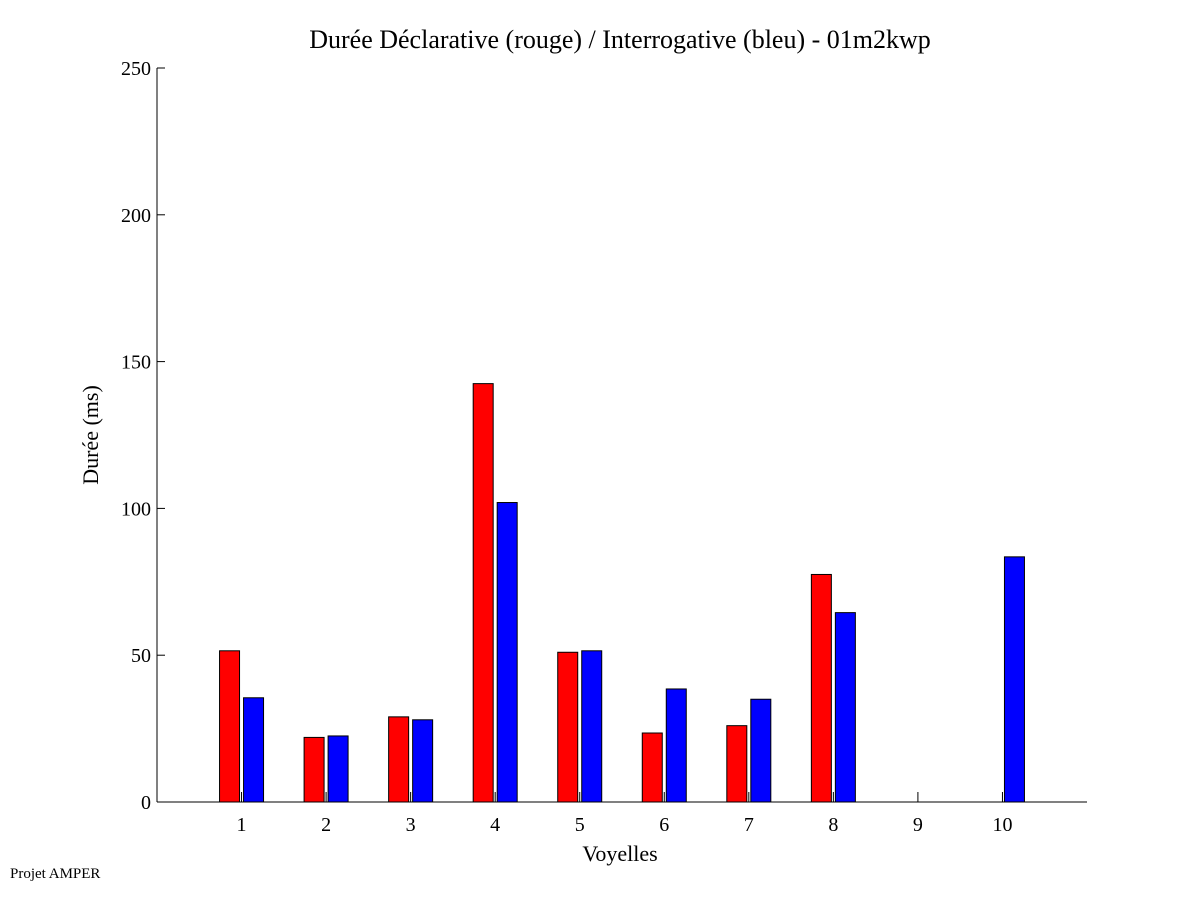 The image size is (1201, 901). Describe the element at coordinates (141, 656) in the screenshot. I see `y-tick-label: 50` at that location.